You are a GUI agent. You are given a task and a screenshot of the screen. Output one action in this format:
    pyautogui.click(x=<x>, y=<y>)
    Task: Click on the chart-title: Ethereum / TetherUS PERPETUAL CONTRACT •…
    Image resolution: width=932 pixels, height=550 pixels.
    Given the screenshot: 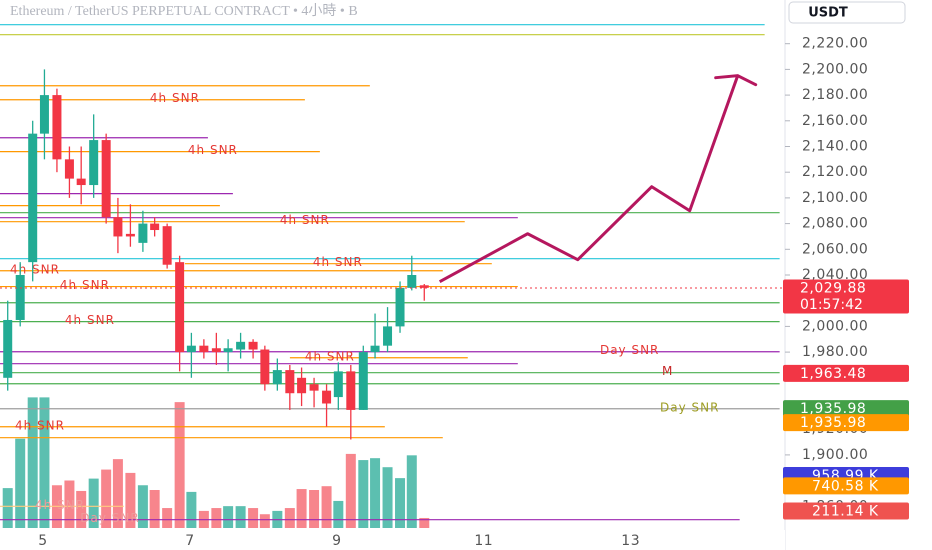 What is the action you would take?
    pyautogui.click(x=184, y=11)
    